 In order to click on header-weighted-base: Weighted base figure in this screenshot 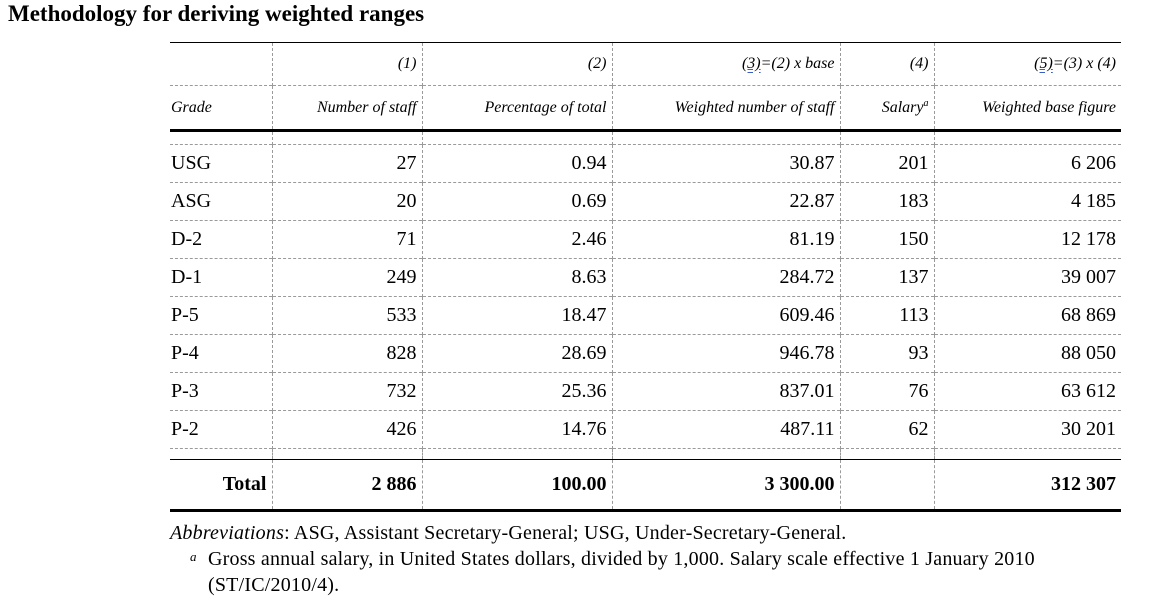, I will do `click(1027, 108)`.